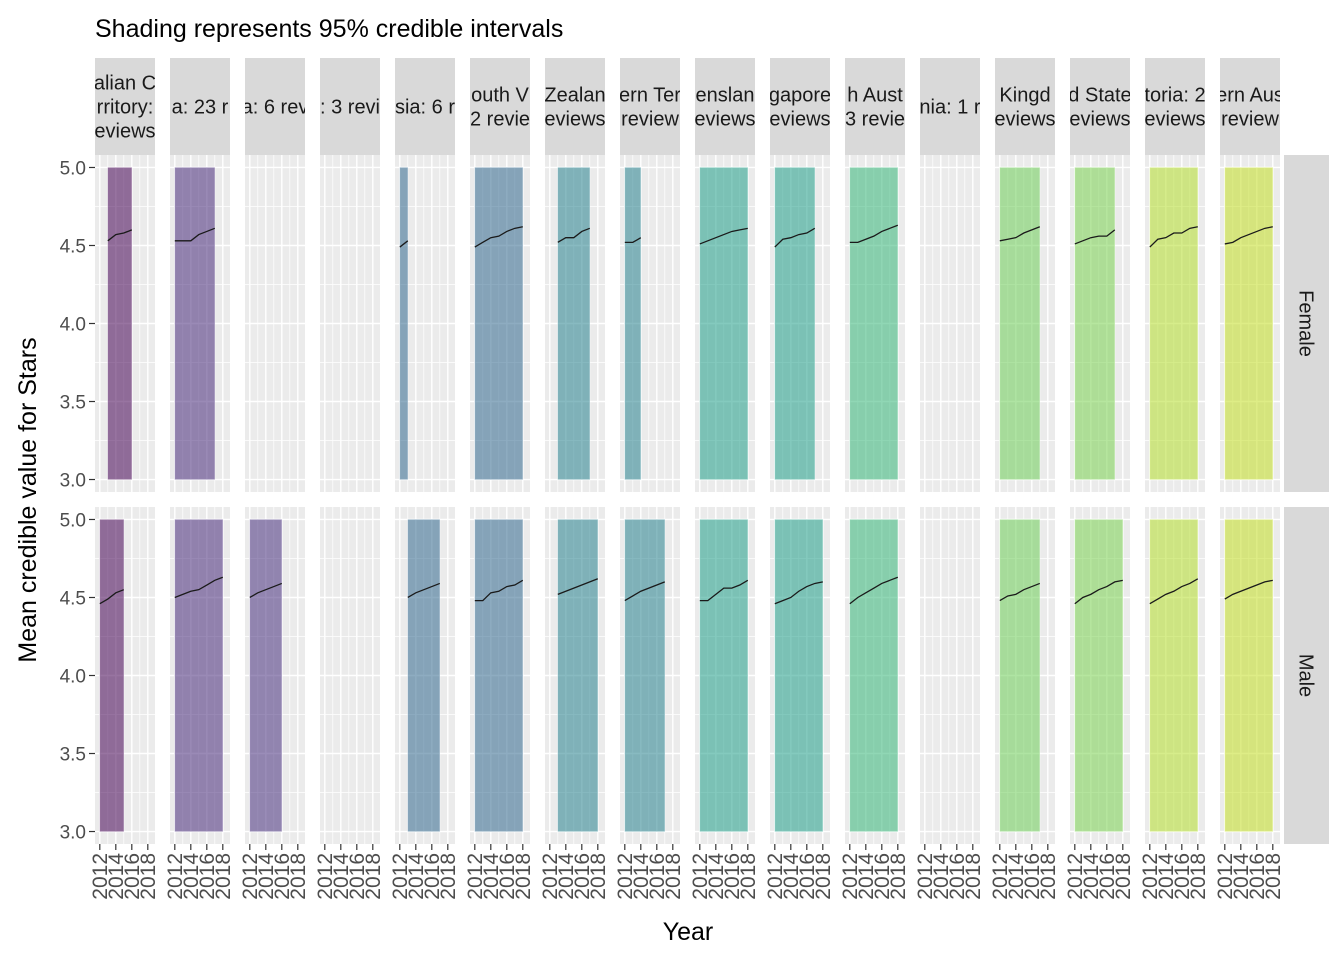 This screenshot has height=960, width=1344. What do you see at coordinates (1306, 499) in the screenshot?
I see `row-strips: Female Male` at bounding box center [1306, 499].